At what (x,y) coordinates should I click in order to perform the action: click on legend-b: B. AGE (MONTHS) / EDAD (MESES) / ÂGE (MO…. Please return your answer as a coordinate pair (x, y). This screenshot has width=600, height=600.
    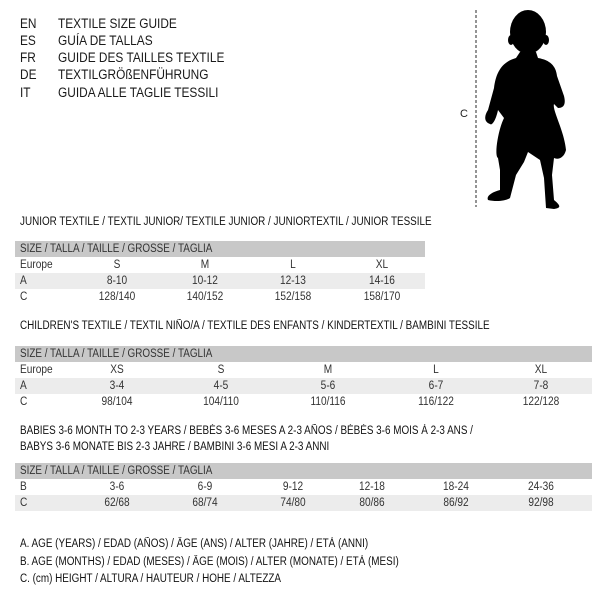
    Looking at the image, I should click on (209, 562).